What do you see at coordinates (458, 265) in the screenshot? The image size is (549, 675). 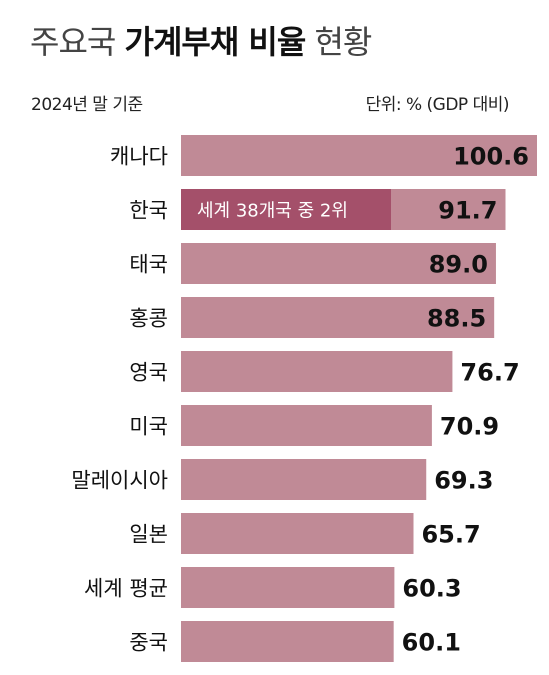 I see `value-label: 89.0` at bounding box center [458, 265].